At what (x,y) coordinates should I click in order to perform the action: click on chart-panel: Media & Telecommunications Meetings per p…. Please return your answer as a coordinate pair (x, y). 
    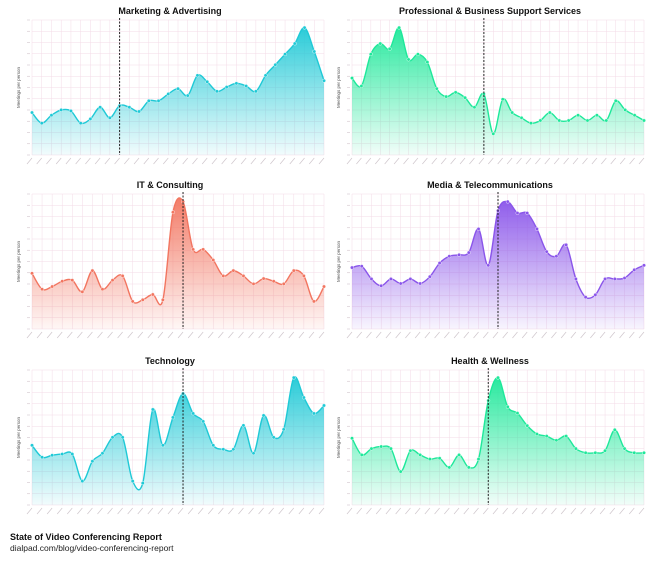
    Looking at the image, I should click on (490, 265).